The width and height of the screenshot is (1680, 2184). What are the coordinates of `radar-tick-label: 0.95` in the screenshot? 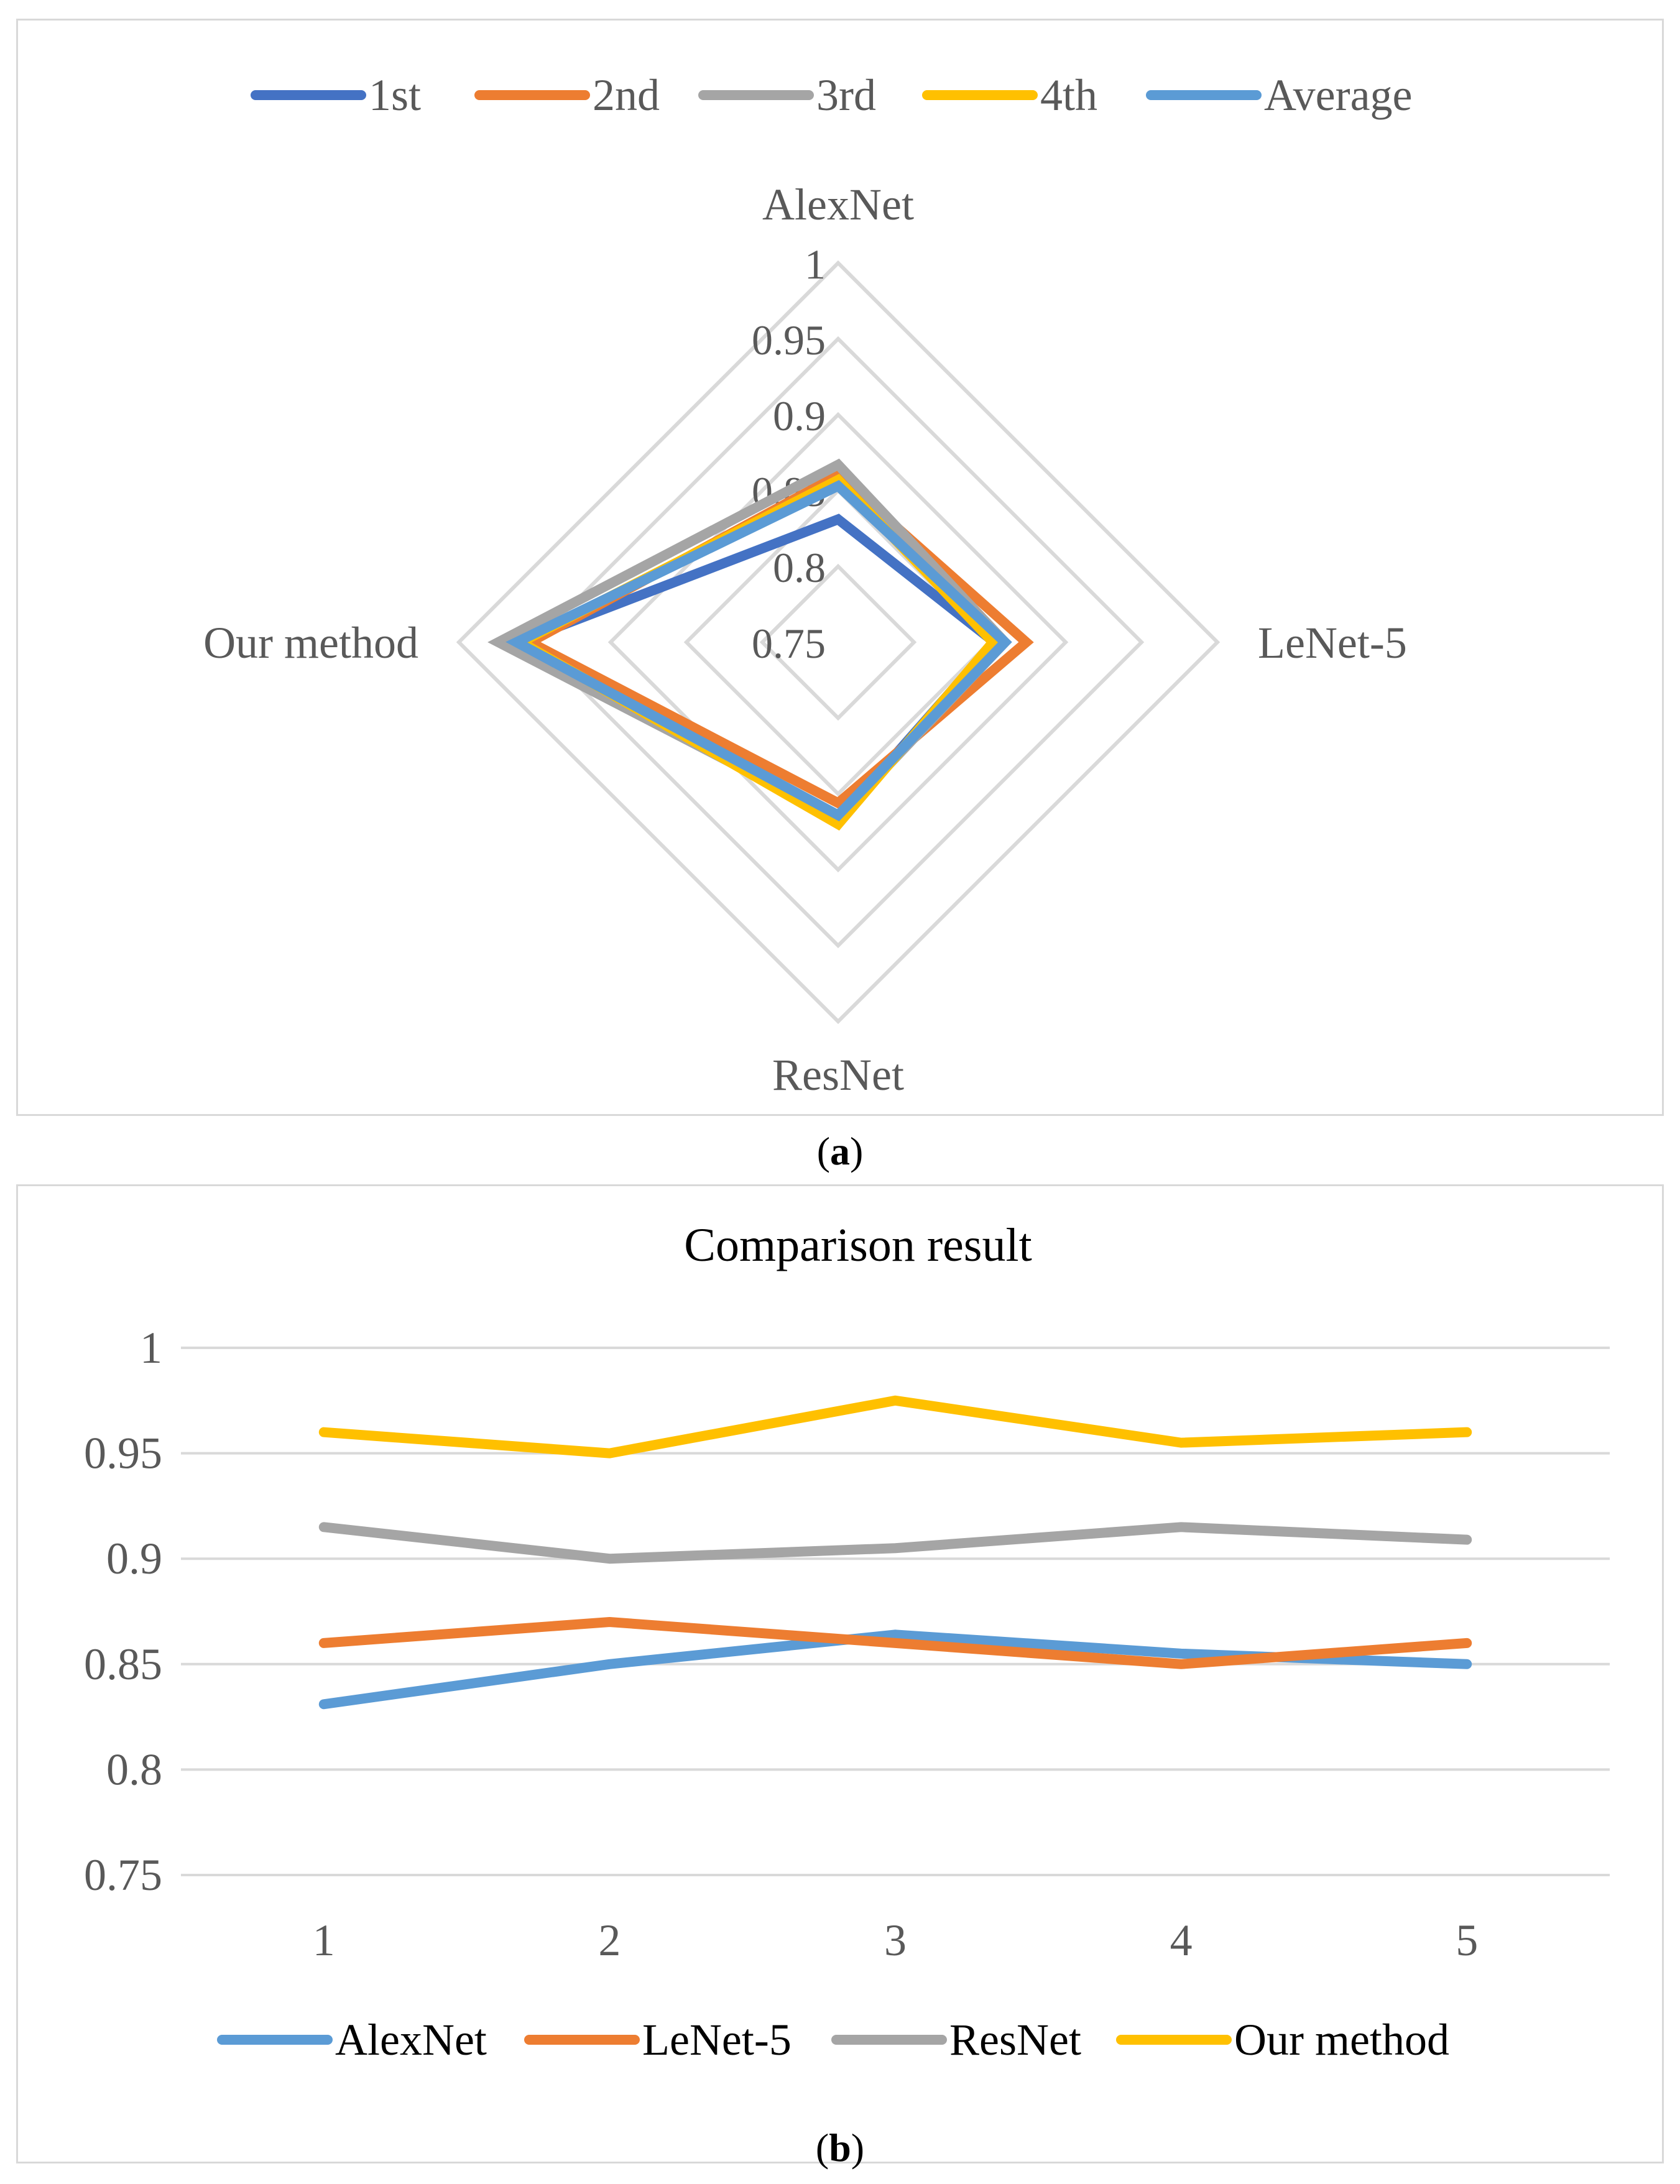 It's located at (789, 340).